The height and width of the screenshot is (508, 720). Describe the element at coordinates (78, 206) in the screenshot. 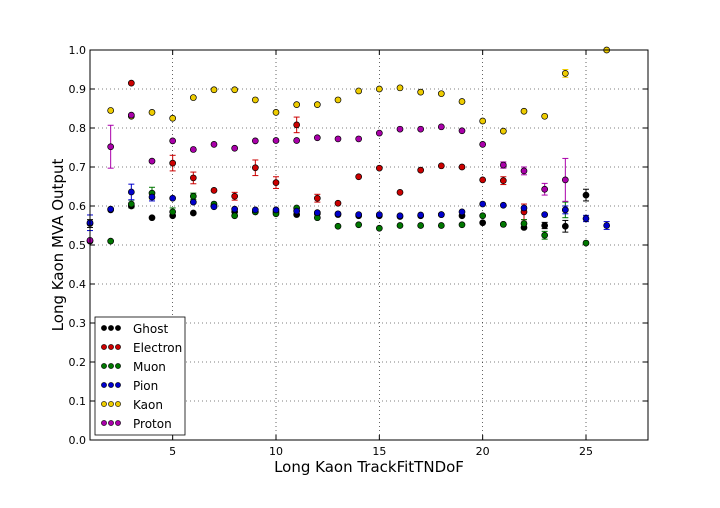

I see `y-tick-label: 0.6` at that location.